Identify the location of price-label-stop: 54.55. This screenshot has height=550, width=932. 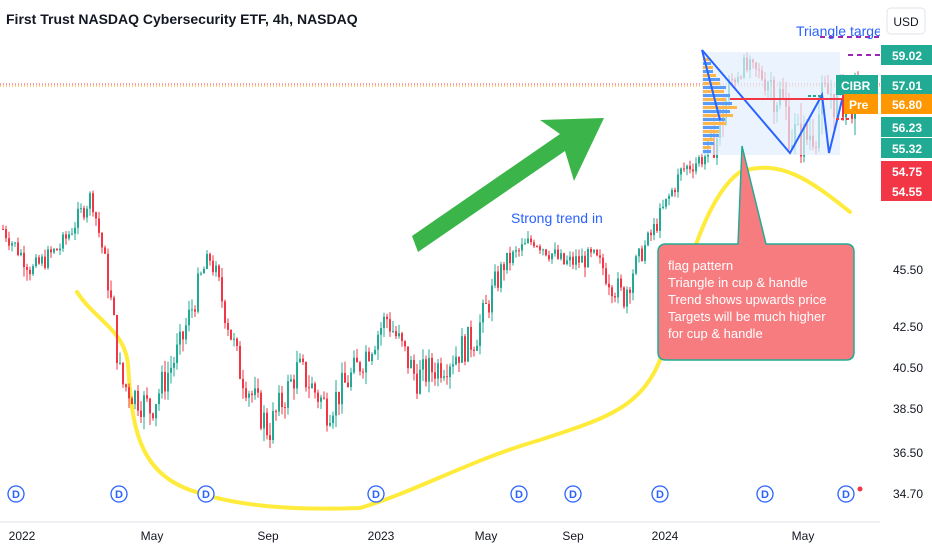
(907, 192).